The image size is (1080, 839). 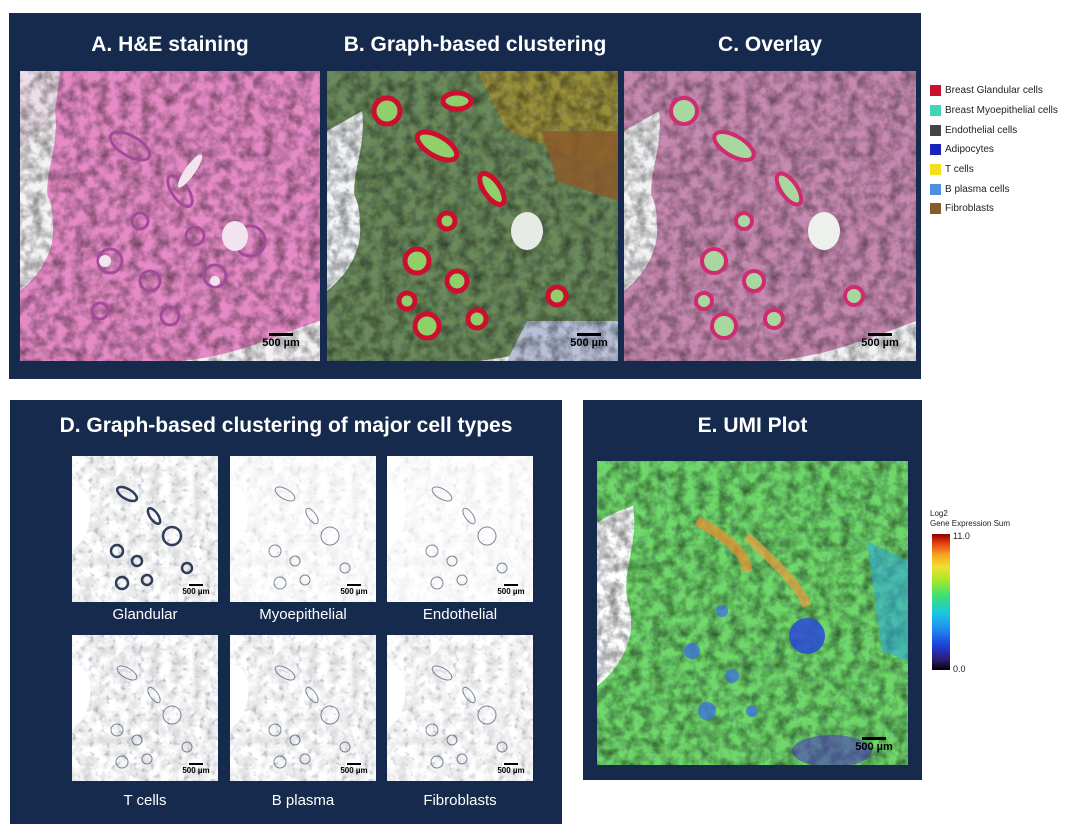 I want to click on legend-item-t-cells: T cells, so click(x=994, y=170).